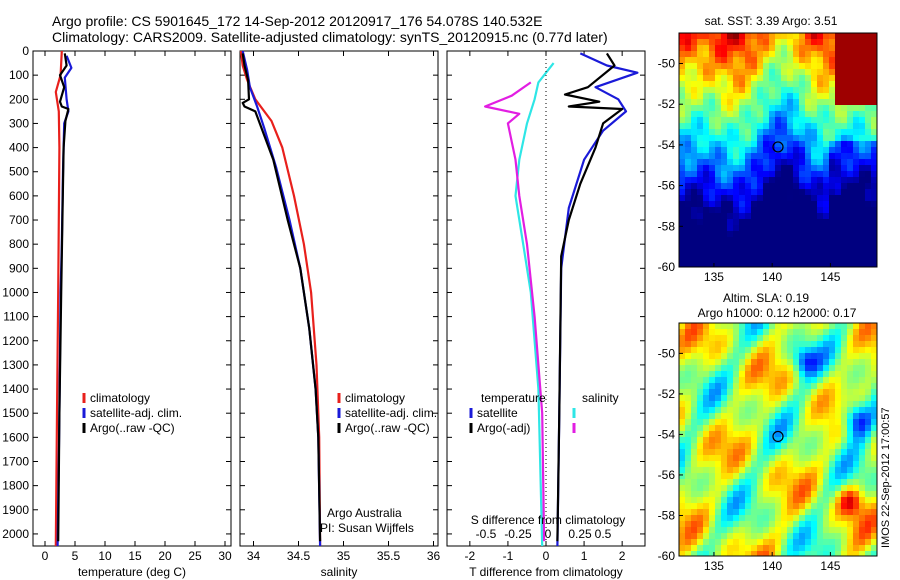 Image resolution: width=900 pixels, height=580 pixels. Describe the element at coordinates (19, 244) in the screenshot. I see `y-tick-label: 800` at that location.